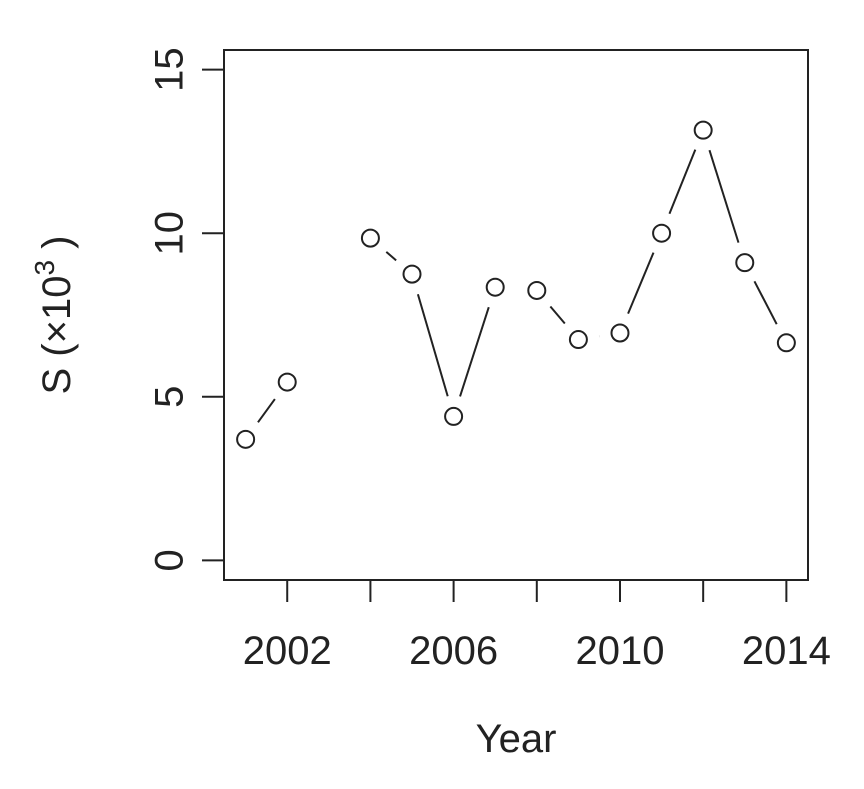  What do you see at coordinates (44, 268) in the screenshot?
I see `y-label-sup: 3` at bounding box center [44, 268].